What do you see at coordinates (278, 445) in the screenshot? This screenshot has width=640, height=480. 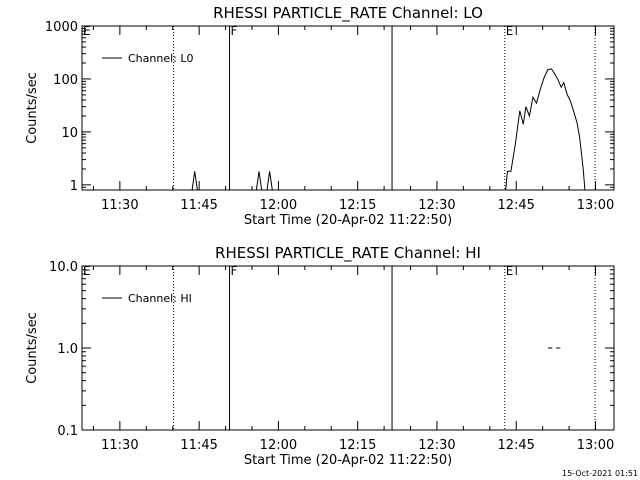 I see `panel-2-x-tick-label: 12:00` at bounding box center [278, 445].